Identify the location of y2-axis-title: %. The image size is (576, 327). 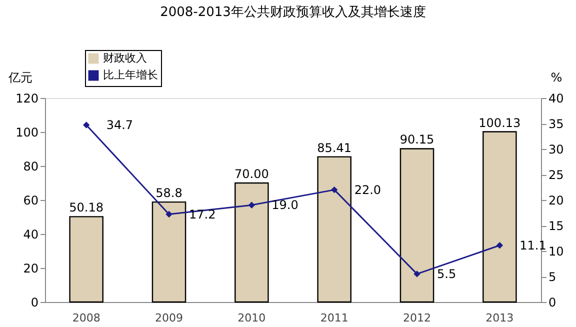
(556, 77).